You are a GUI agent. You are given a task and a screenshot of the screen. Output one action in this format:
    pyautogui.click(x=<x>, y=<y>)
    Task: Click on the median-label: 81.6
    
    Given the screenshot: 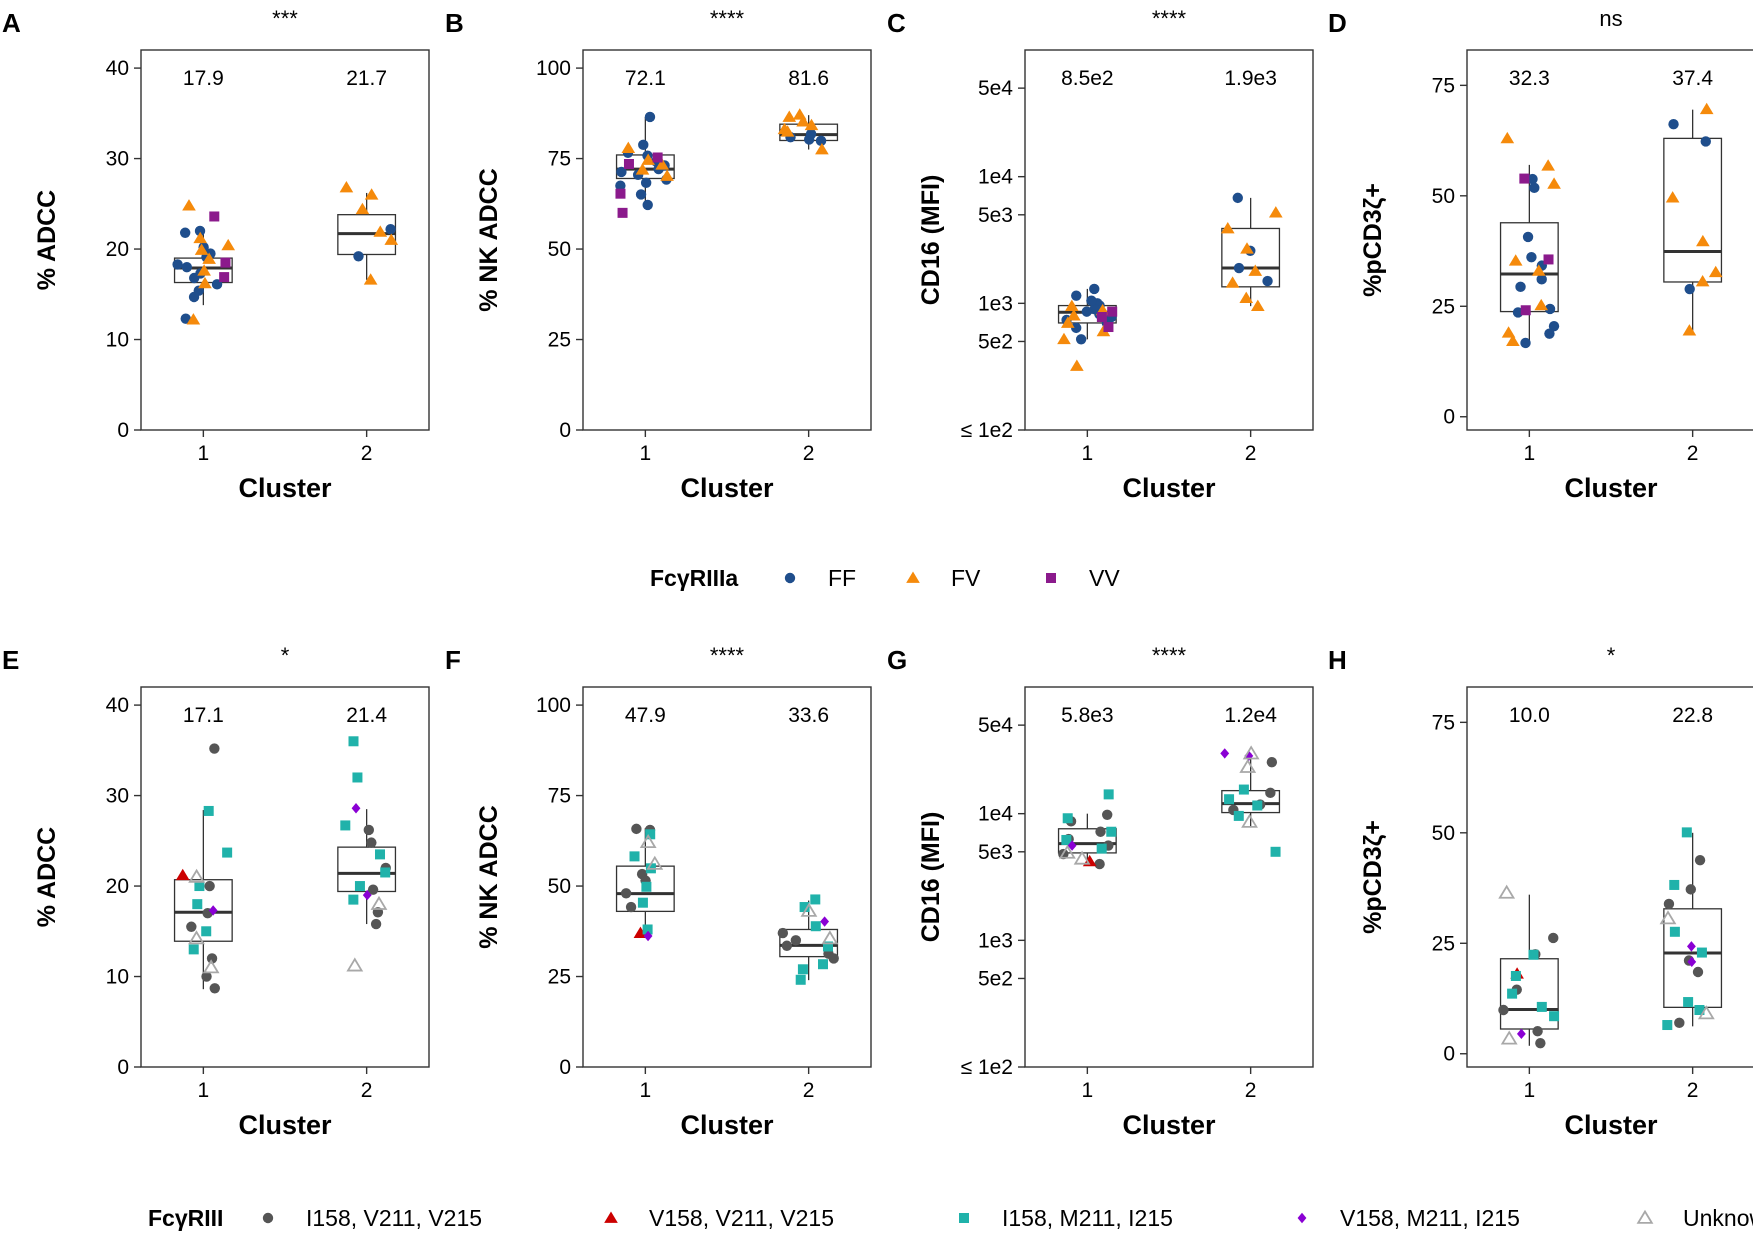 What is the action you would take?
    pyautogui.click(x=808, y=78)
    